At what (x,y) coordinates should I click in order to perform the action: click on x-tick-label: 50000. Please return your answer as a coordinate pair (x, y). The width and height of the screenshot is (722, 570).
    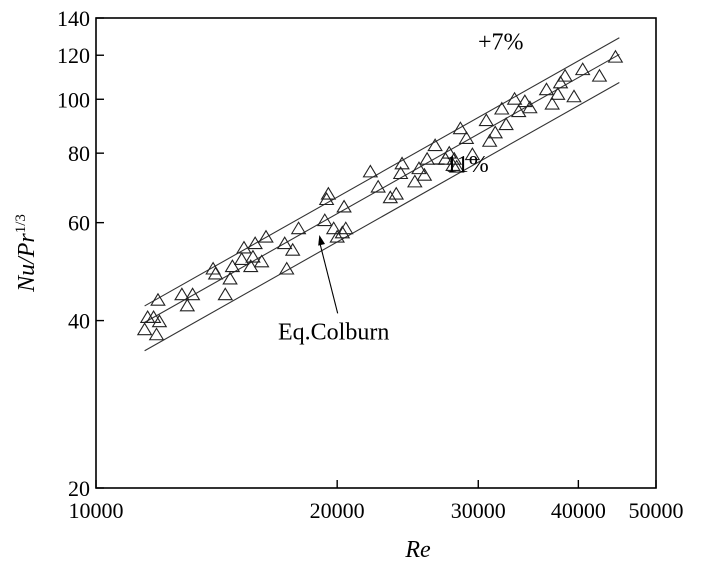
    Looking at the image, I should click on (656, 510).